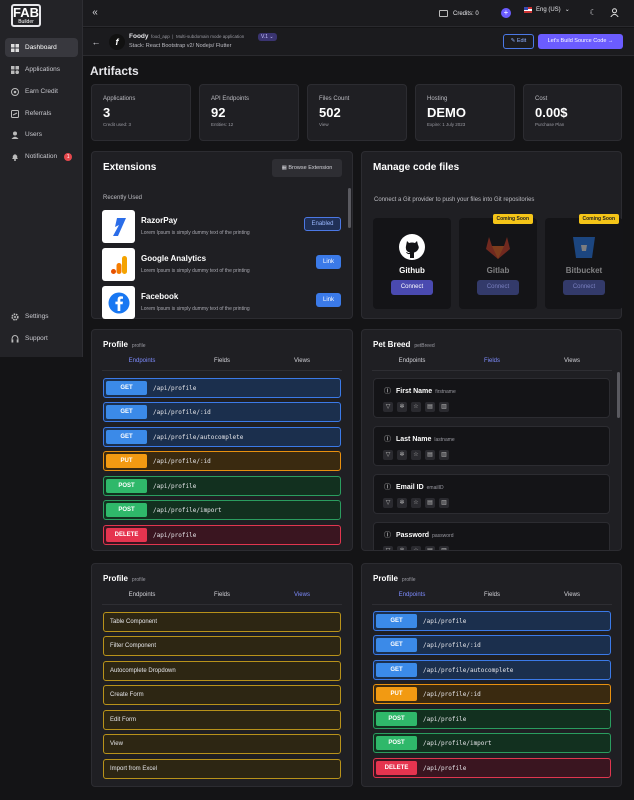  What do you see at coordinates (349, 208) in the screenshot?
I see `extensions-scrollbar` at bounding box center [349, 208].